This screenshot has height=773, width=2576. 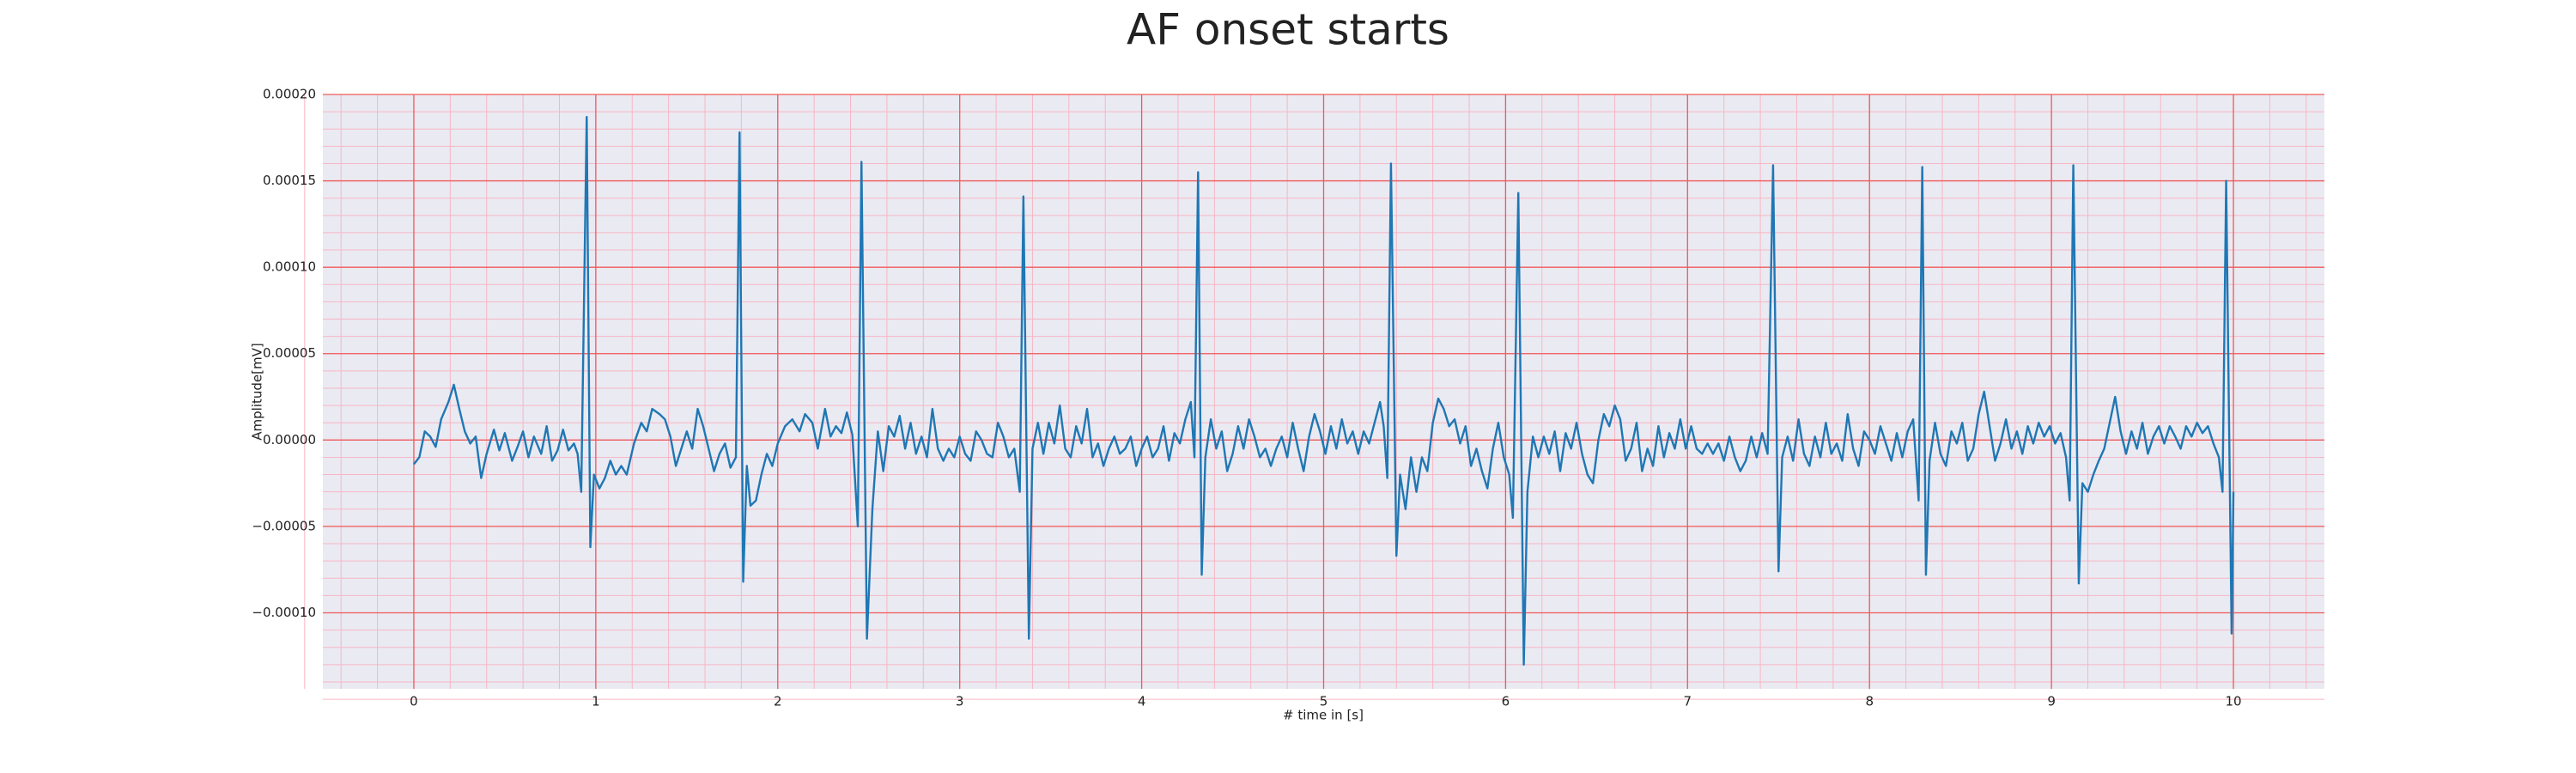 What do you see at coordinates (1870, 701) in the screenshot?
I see `x-tick-label: 8` at bounding box center [1870, 701].